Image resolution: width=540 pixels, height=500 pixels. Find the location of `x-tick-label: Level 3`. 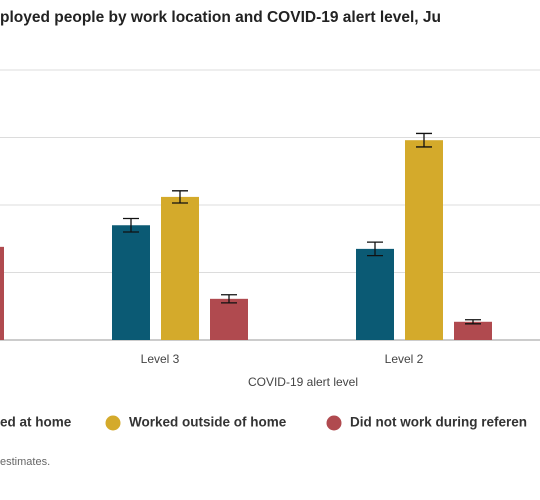

x-tick-label: Level 3 is located at coordinates (160, 359).